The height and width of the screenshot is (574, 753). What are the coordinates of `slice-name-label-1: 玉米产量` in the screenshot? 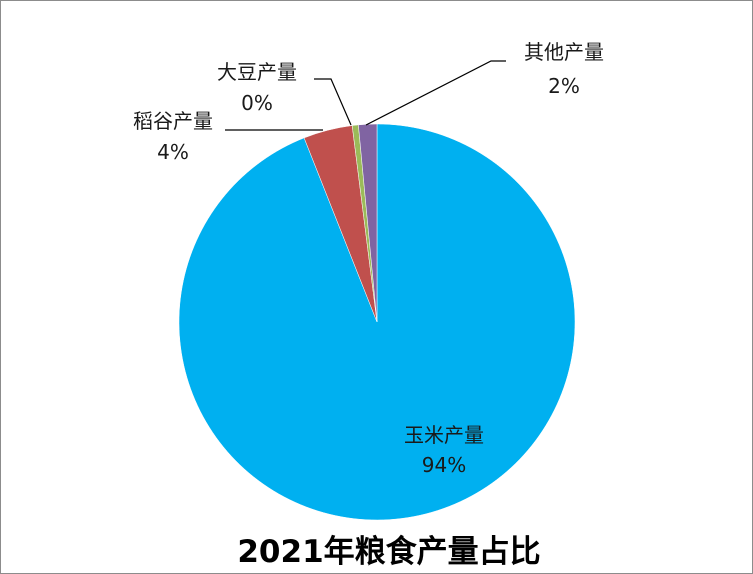 It's located at (444, 435).